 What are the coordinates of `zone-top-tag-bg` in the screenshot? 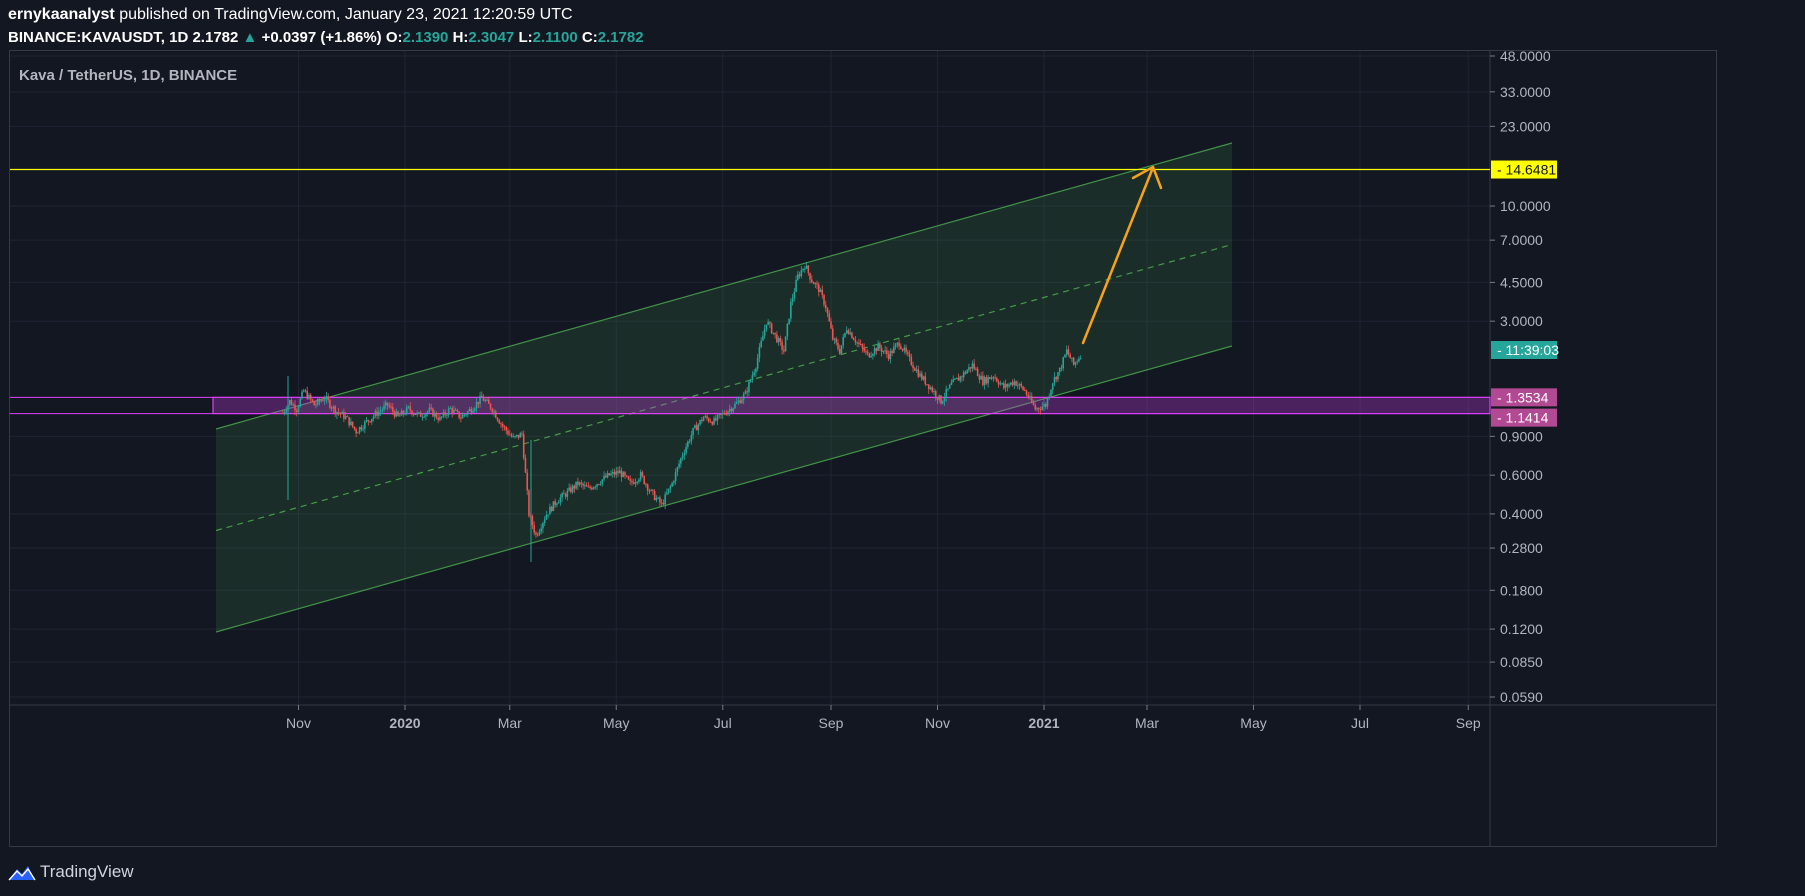 It's located at (1524, 397).